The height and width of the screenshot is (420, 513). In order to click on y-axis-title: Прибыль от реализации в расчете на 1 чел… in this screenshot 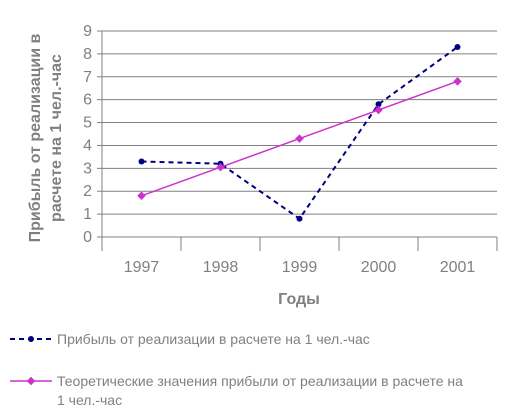, I will do `click(46, 137)`.